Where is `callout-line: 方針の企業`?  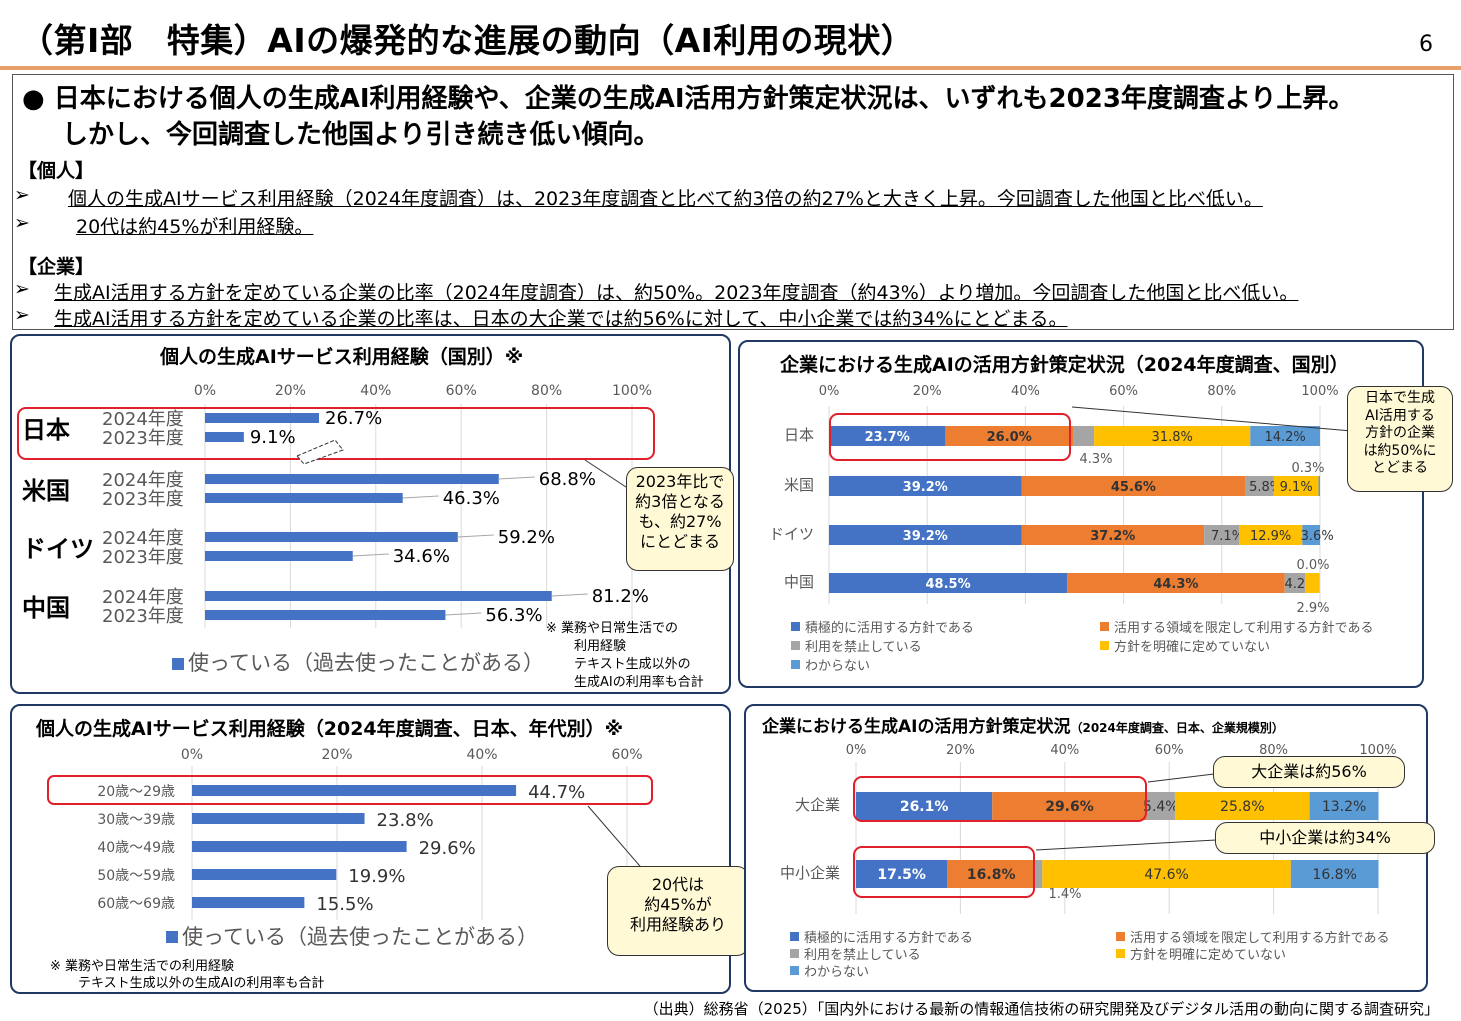 callout-line: 方針の企業 is located at coordinates (1400, 433).